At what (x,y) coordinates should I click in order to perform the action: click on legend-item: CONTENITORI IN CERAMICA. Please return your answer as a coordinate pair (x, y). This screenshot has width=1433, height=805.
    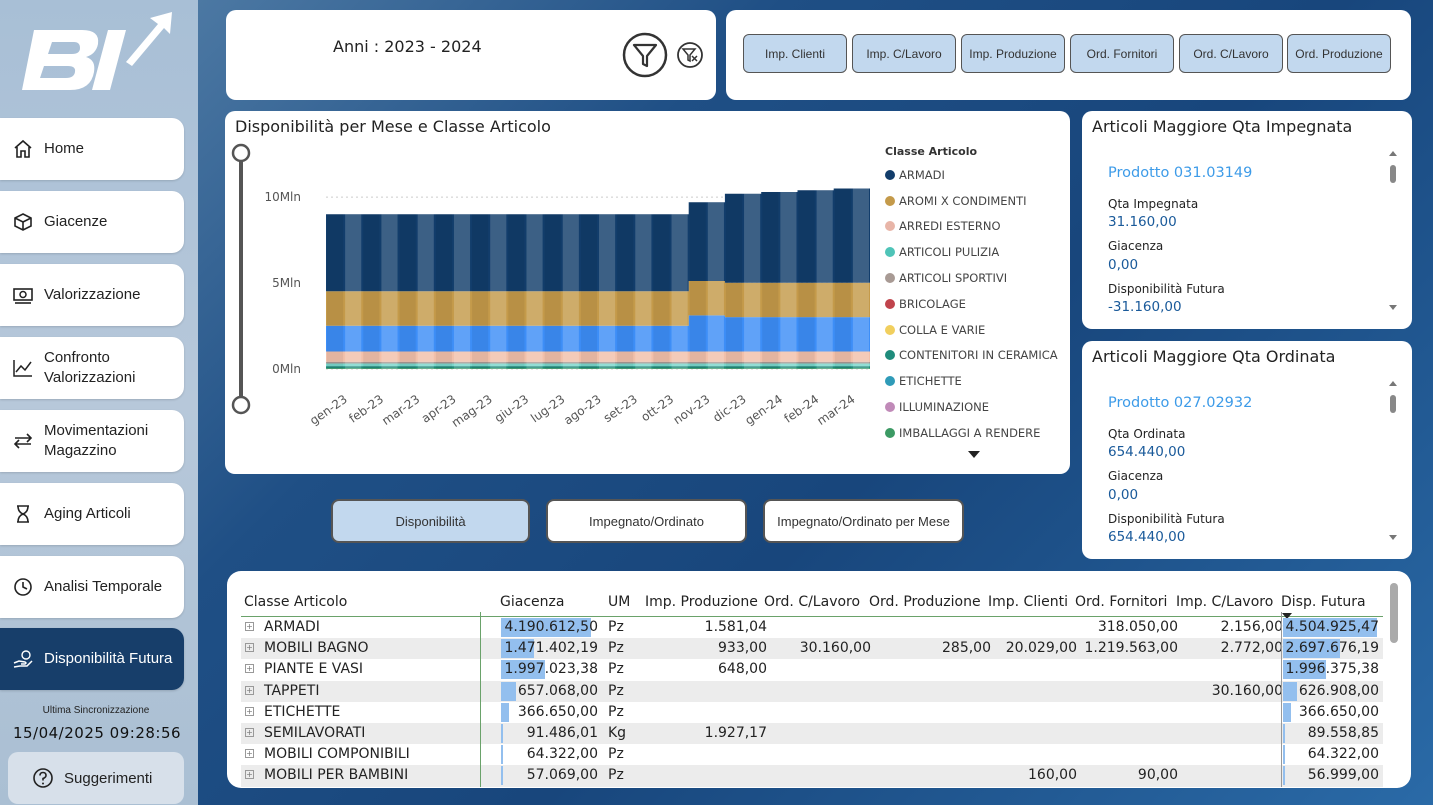
    Looking at the image, I should click on (975, 356).